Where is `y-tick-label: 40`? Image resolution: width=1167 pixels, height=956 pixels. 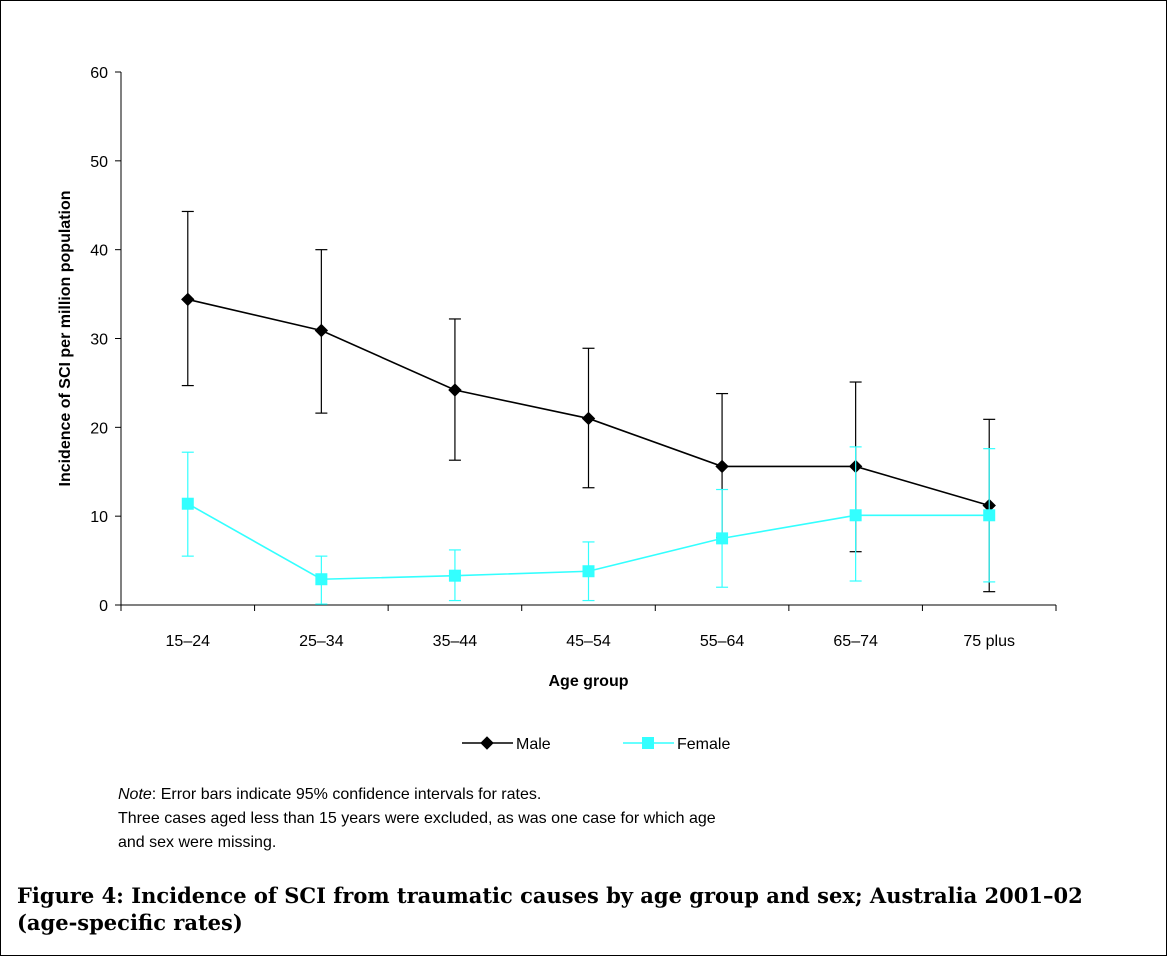 y-tick-label: 40 is located at coordinates (99, 251).